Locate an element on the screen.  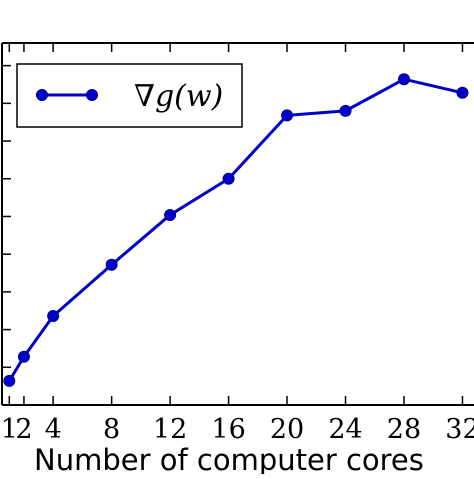
x-tick-label: 4 is located at coordinates (53, 429).